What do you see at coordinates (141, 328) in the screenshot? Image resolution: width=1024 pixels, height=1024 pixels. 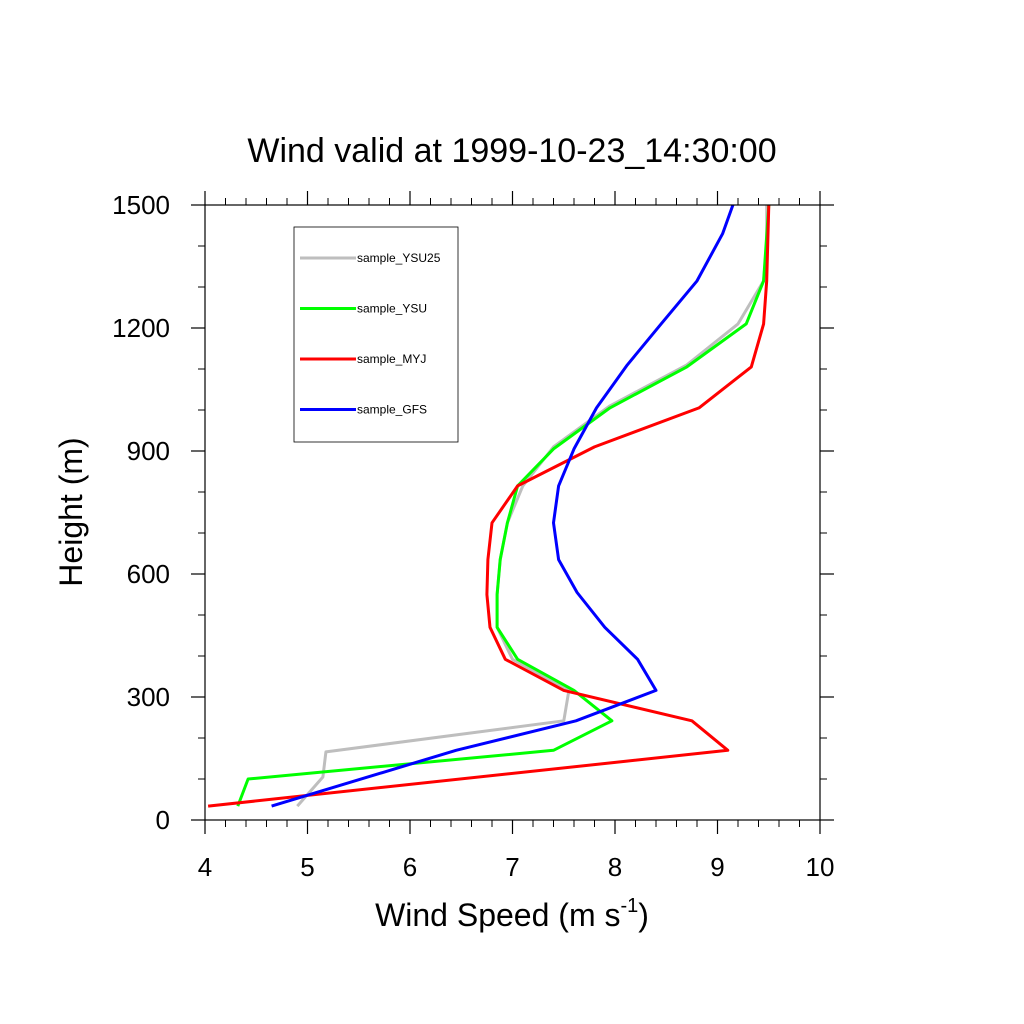 I see `y-tick-label: 1200` at bounding box center [141, 328].